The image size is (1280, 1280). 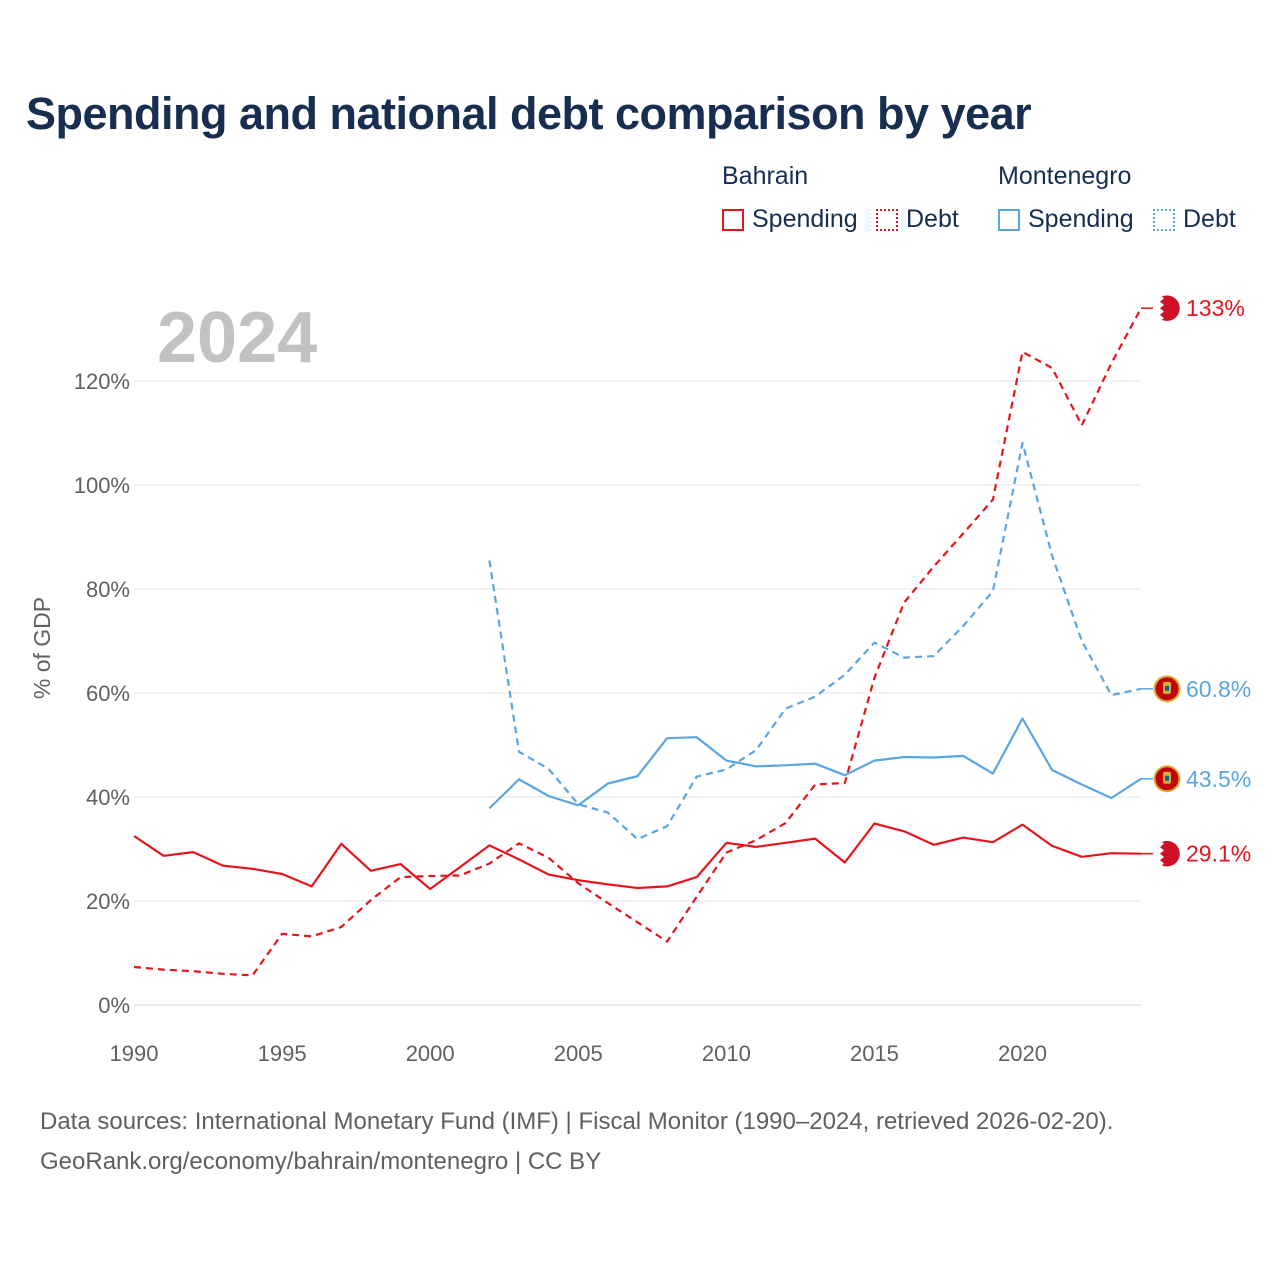 What do you see at coordinates (42, 648) in the screenshot?
I see `y-axis-label: % of GDP` at bounding box center [42, 648].